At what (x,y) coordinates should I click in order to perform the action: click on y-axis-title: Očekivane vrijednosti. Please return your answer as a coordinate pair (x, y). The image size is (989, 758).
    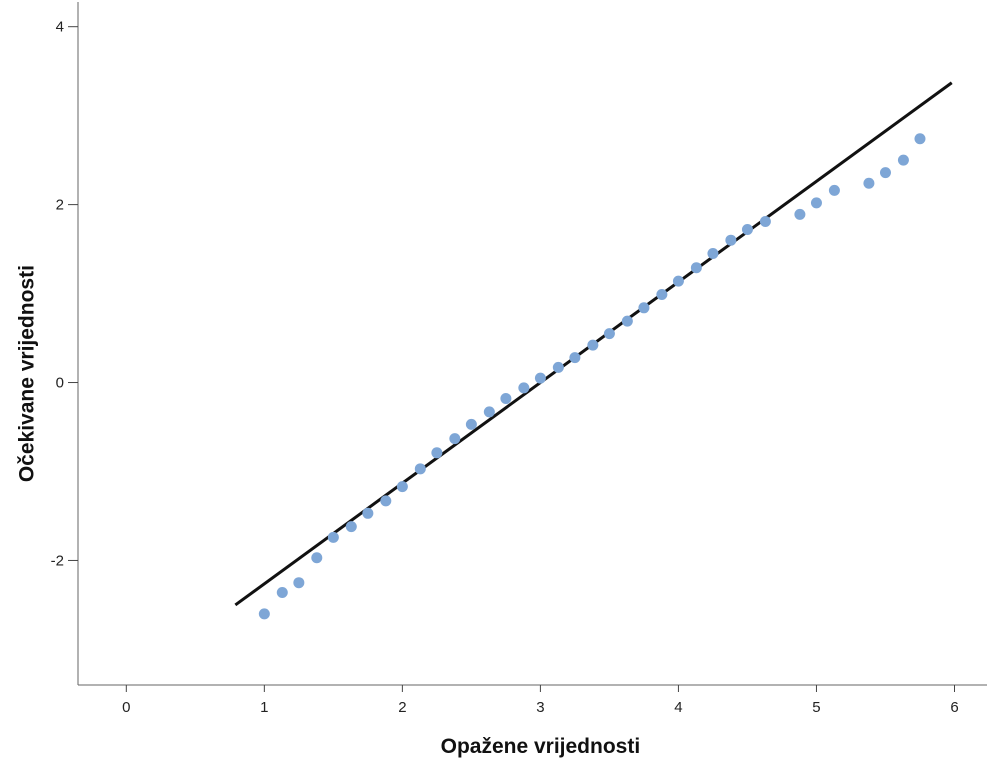
    Looking at the image, I should click on (27, 373).